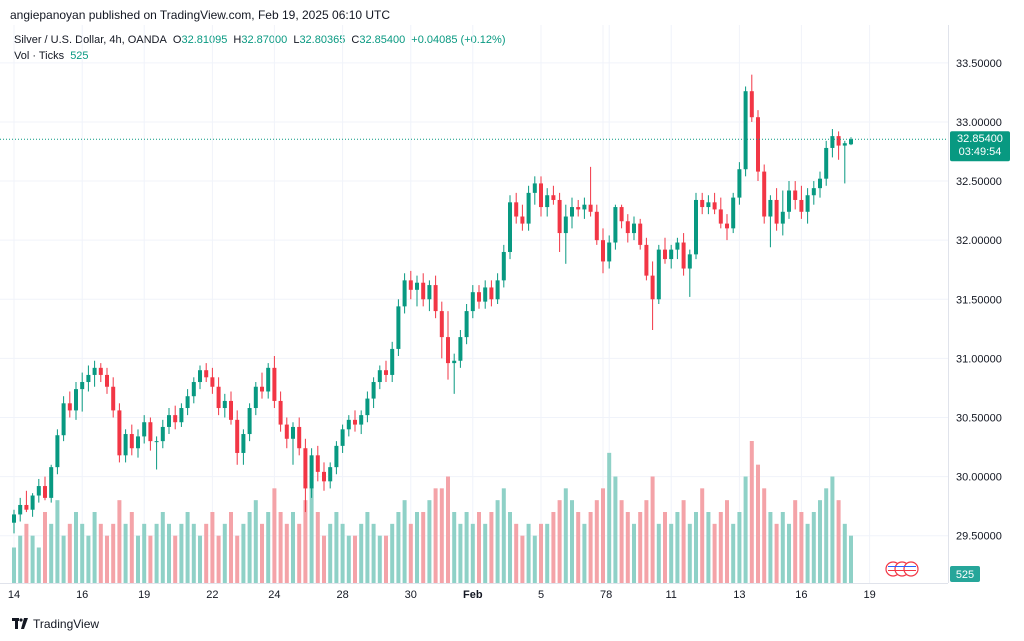 The height and width of the screenshot is (641, 1024). Describe the element at coordinates (980, 152) in the screenshot. I see `bar-countdown: 03:49:54` at that location.